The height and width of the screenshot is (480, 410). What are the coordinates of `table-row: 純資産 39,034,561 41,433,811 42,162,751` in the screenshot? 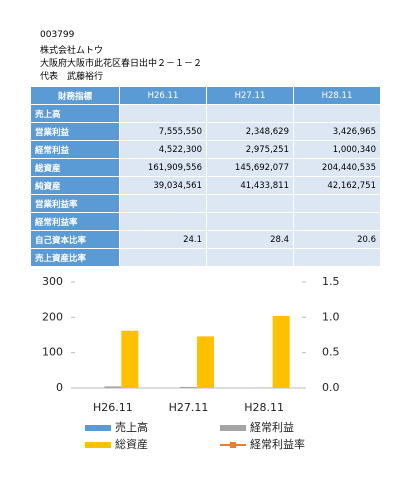 It's located at (205, 185).